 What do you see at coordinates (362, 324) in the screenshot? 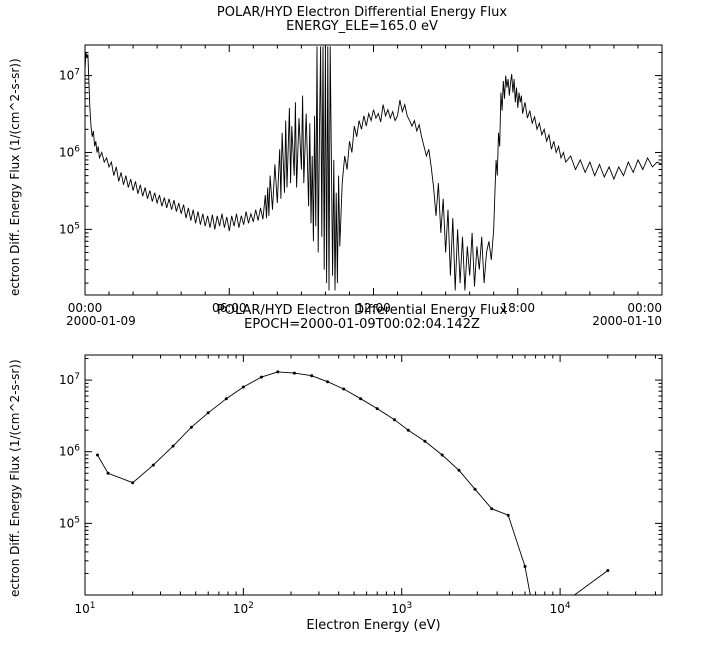
I see `bottom-chart-subtitle: EPOCH=2000-01-09T00:02:04.142Z` at bounding box center [362, 324].